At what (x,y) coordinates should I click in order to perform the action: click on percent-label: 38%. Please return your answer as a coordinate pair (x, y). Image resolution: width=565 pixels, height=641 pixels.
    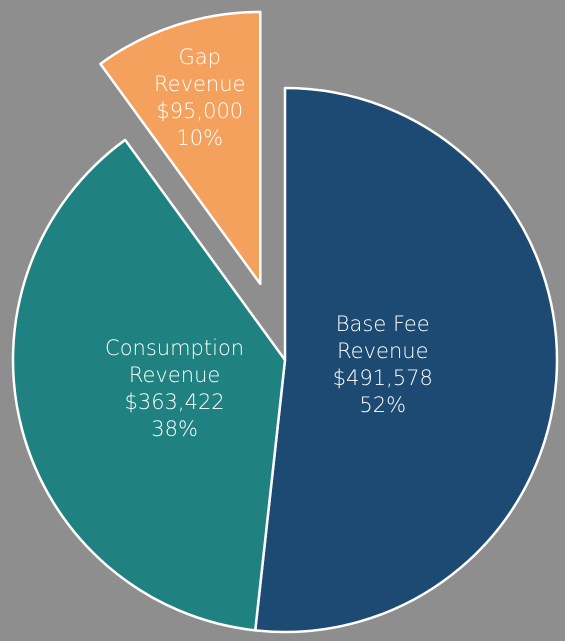
    Looking at the image, I should click on (174, 429).